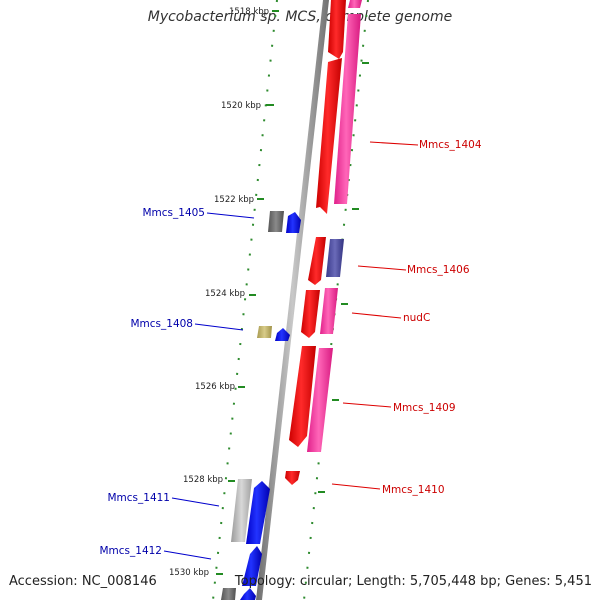 The width and height of the screenshot is (600, 600). I want to click on scale-ticks, so click(247, 292).